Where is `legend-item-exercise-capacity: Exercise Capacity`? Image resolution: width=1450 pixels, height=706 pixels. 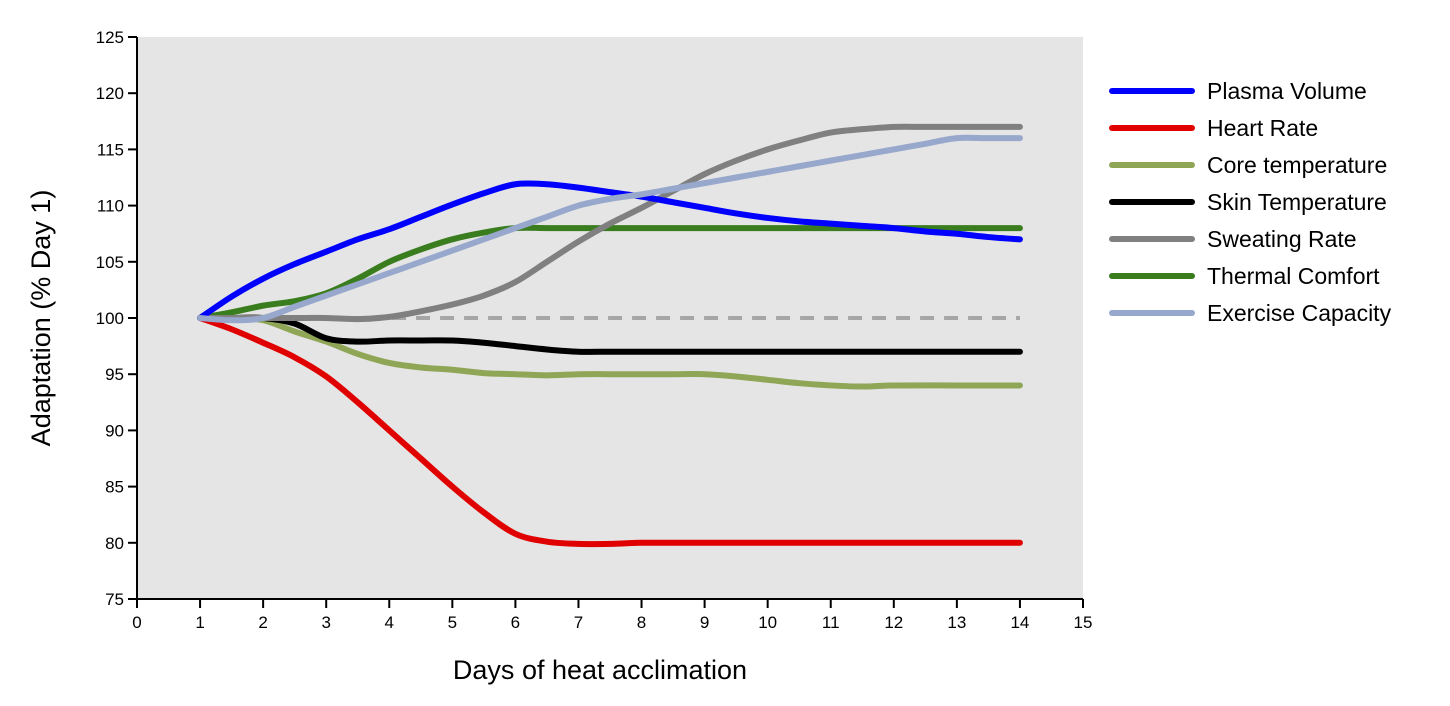
legend-item-exercise-capacity: Exercise Capacity is located at coordinates (1250, 313).